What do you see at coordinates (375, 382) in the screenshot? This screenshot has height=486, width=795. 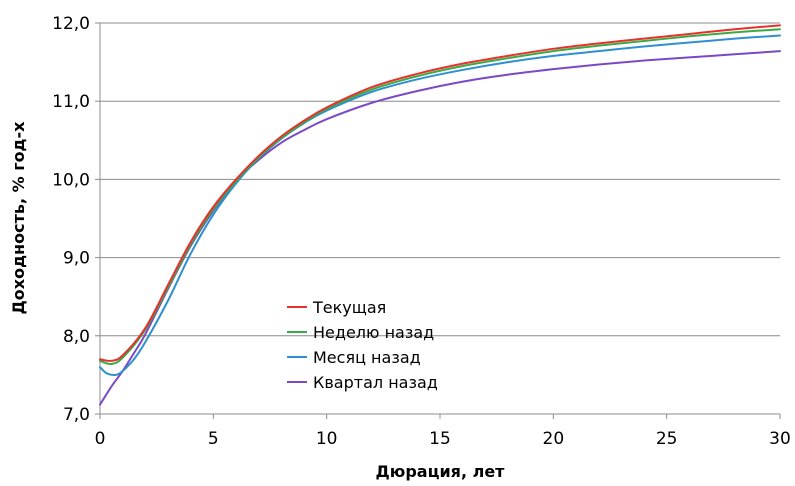 I see `legend-label-3: Квартал назад` at bounding box center [375, 382].